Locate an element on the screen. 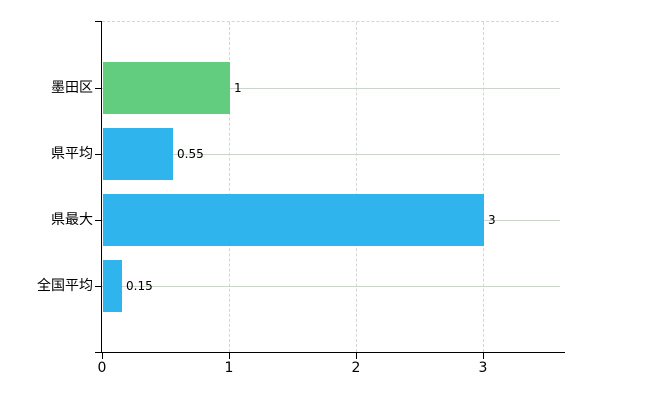  x-axis-tick-label: 3 is located at coordinates (483, 368).